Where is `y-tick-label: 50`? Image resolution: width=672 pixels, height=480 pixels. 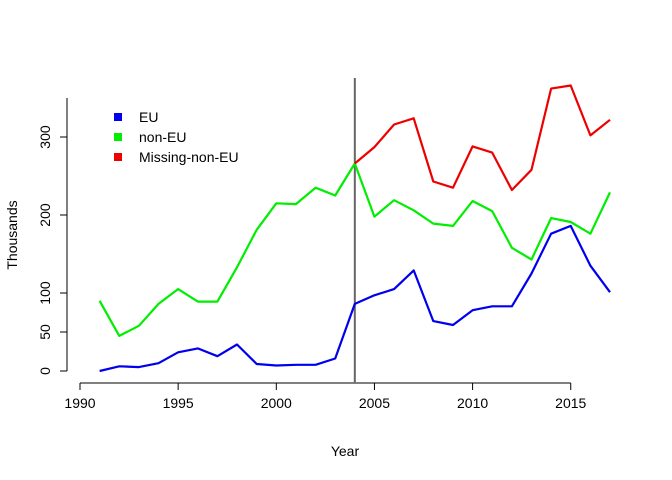 y-tick-label: 50 is located at coordinates (45, 332).